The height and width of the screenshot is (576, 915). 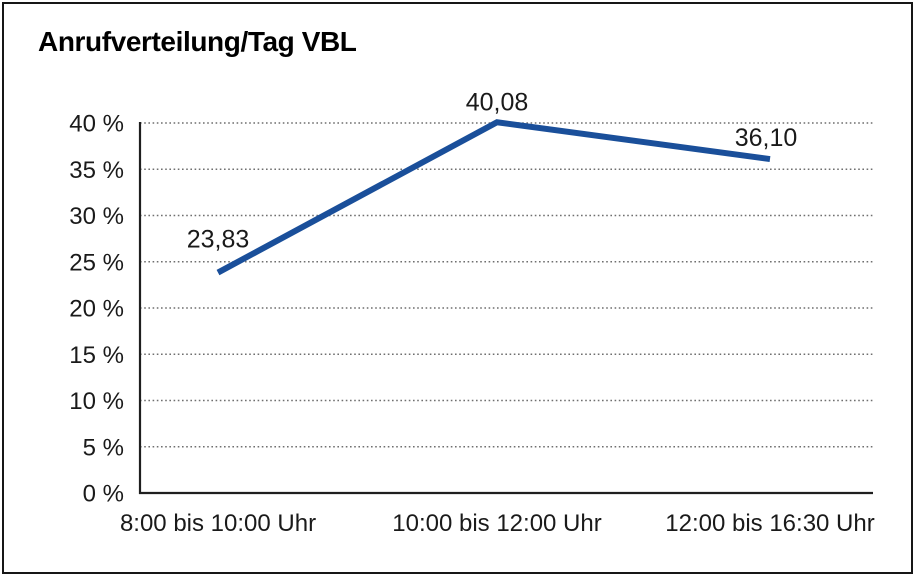 What do you see at coordinates (96, 262) in the screenshot?
I see `y-tick-label: 25 %` at bounding box center [96, 262].